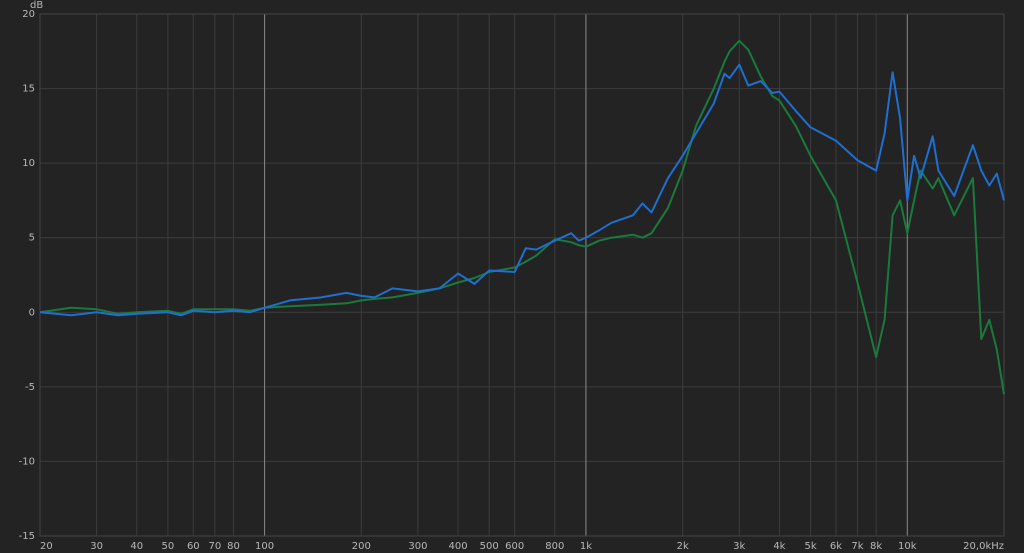 The height and width of the screenshot is (553, 1024). I want to click on x-tick-label: 3k, so click(739, 546).